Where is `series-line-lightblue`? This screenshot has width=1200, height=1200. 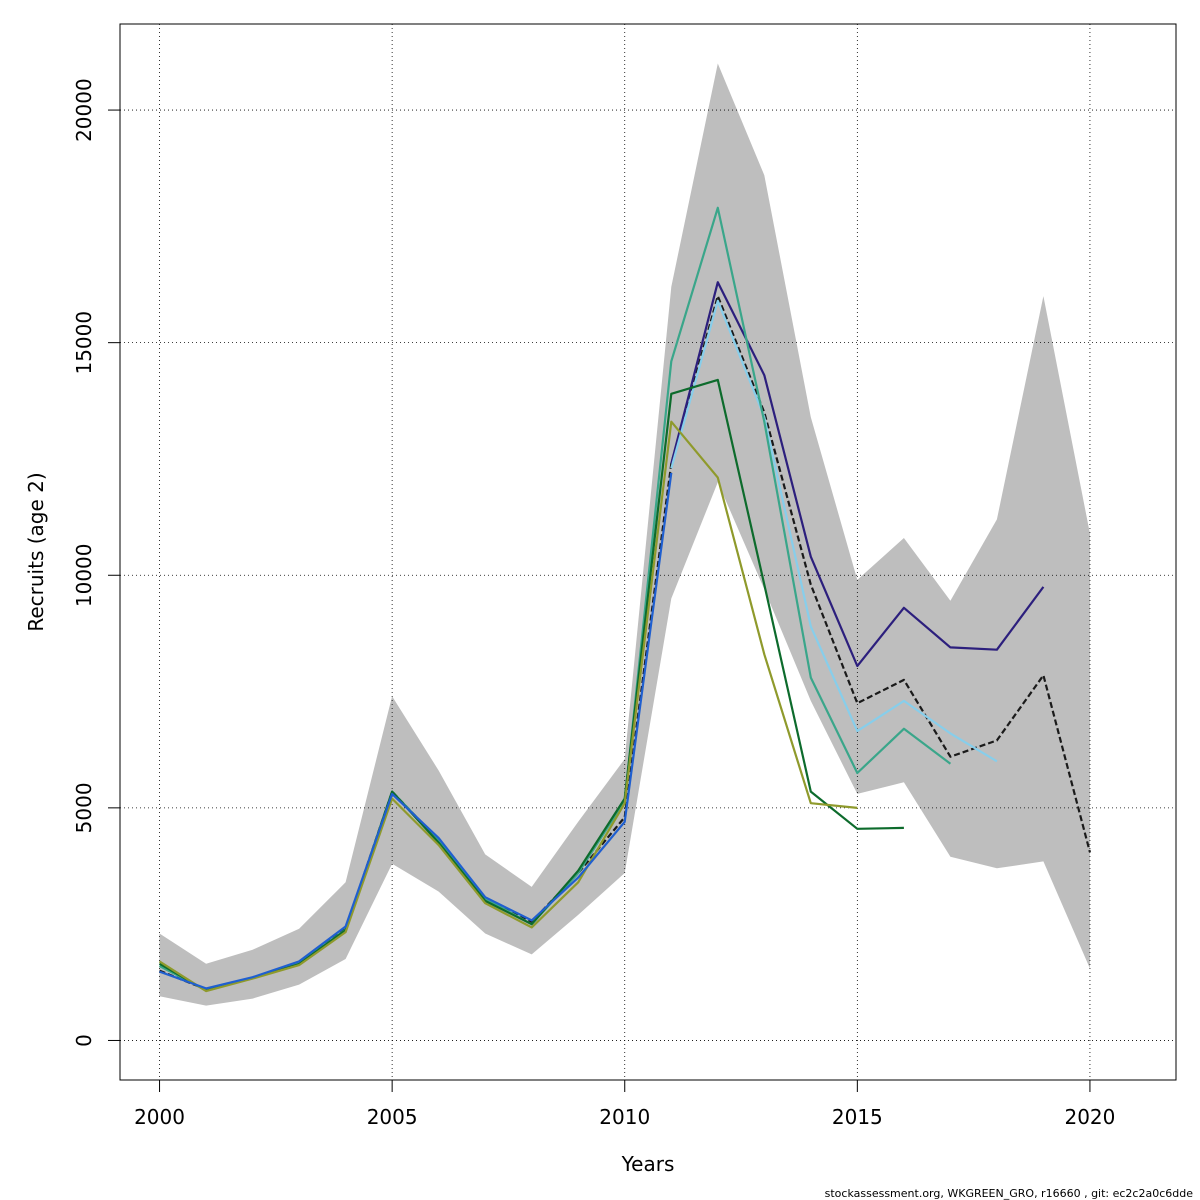 series-line-lightblue is located at coordinates (834, 531).